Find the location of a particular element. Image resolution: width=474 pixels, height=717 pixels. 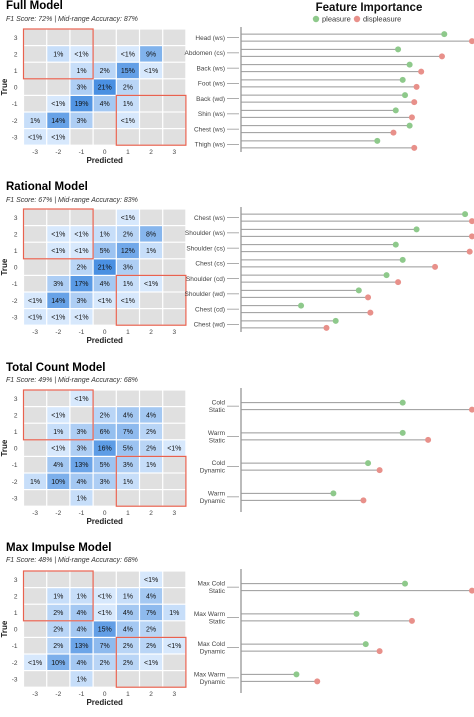

feature-label: Head (ws) is located at coordinates (210, 38).